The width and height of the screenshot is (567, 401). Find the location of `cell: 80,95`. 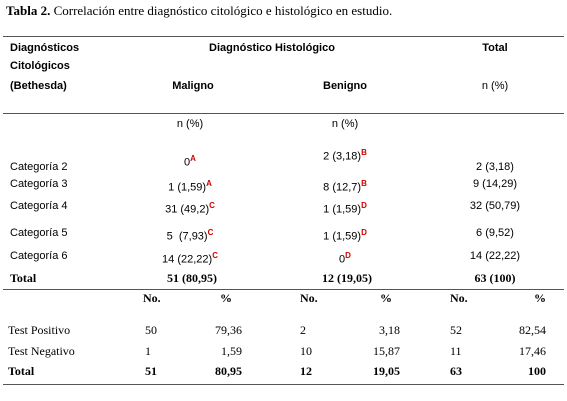

cell: 80,95 is located at coordinates (228, 371).